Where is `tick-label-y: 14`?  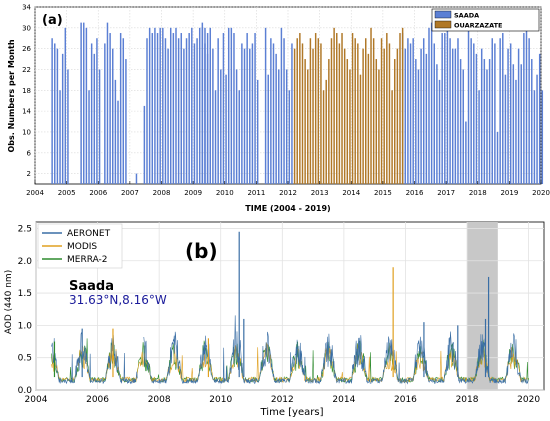 tick-label-y: 14 is located at coordinates (26, 112).